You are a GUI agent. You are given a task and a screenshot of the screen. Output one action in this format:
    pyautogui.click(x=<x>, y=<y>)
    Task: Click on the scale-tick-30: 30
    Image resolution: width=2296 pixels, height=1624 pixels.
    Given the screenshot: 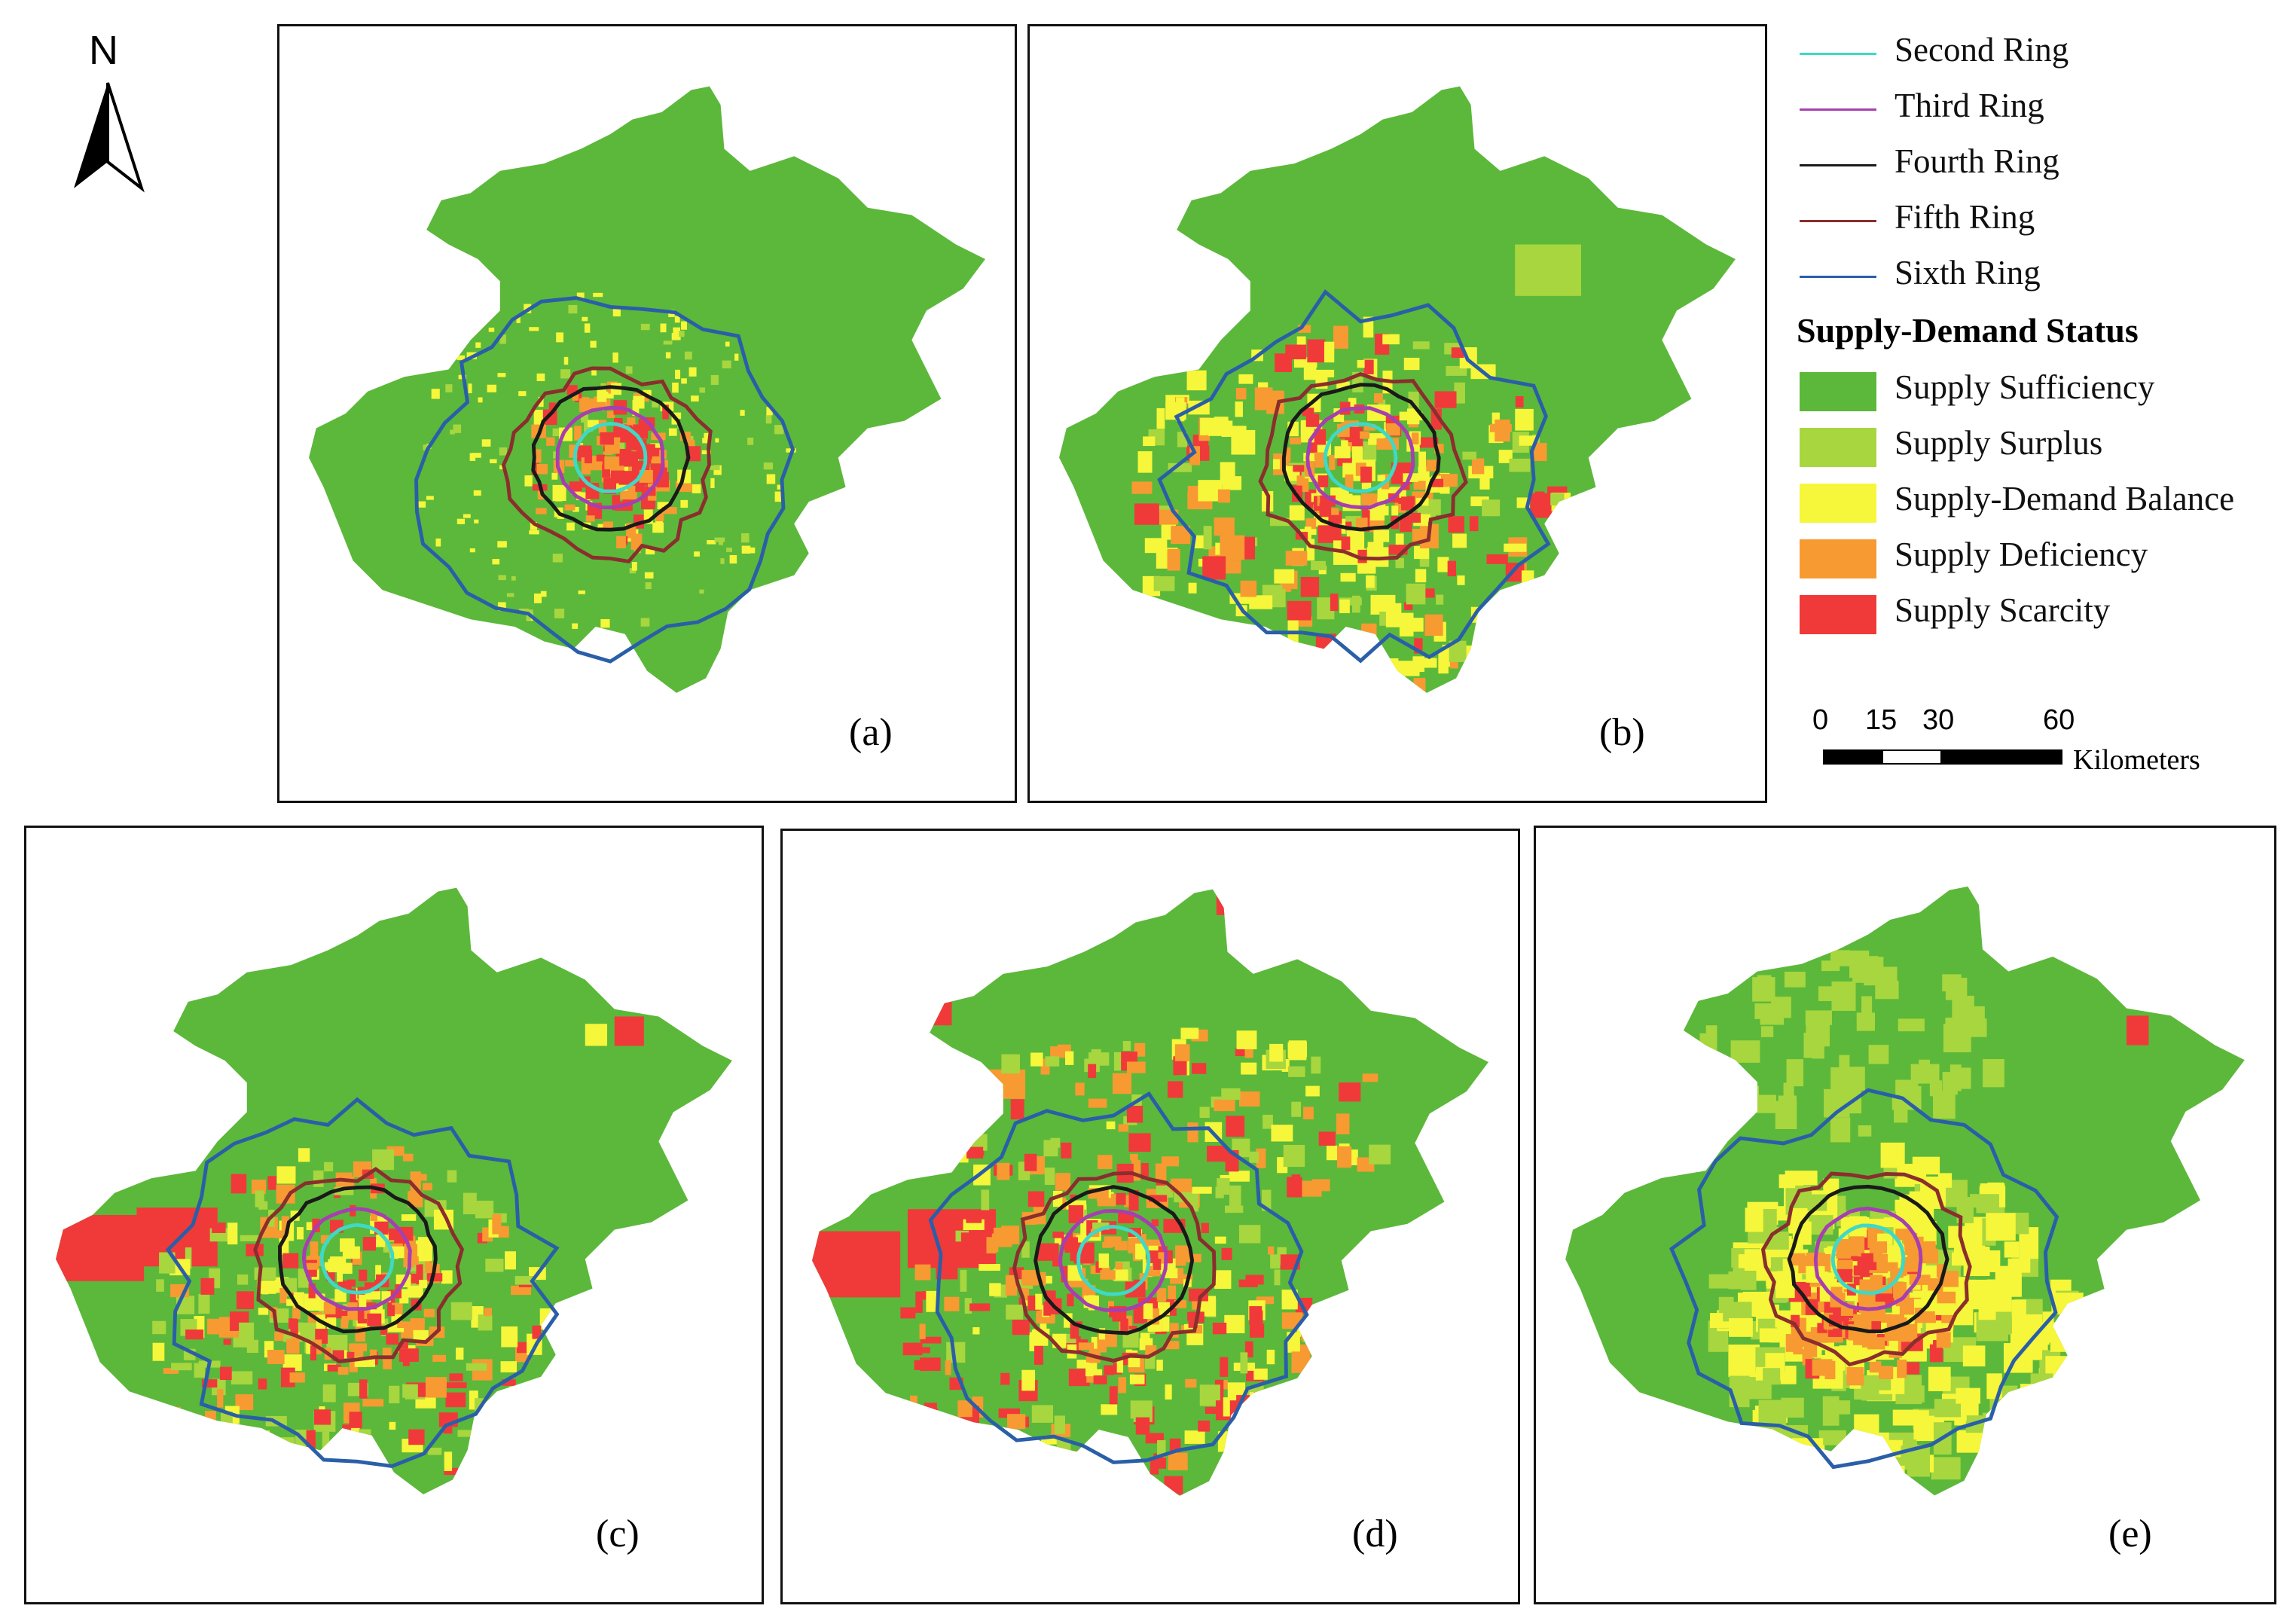 What is the action you would take?
    pyautogui.click(x=1938, y=720)
    